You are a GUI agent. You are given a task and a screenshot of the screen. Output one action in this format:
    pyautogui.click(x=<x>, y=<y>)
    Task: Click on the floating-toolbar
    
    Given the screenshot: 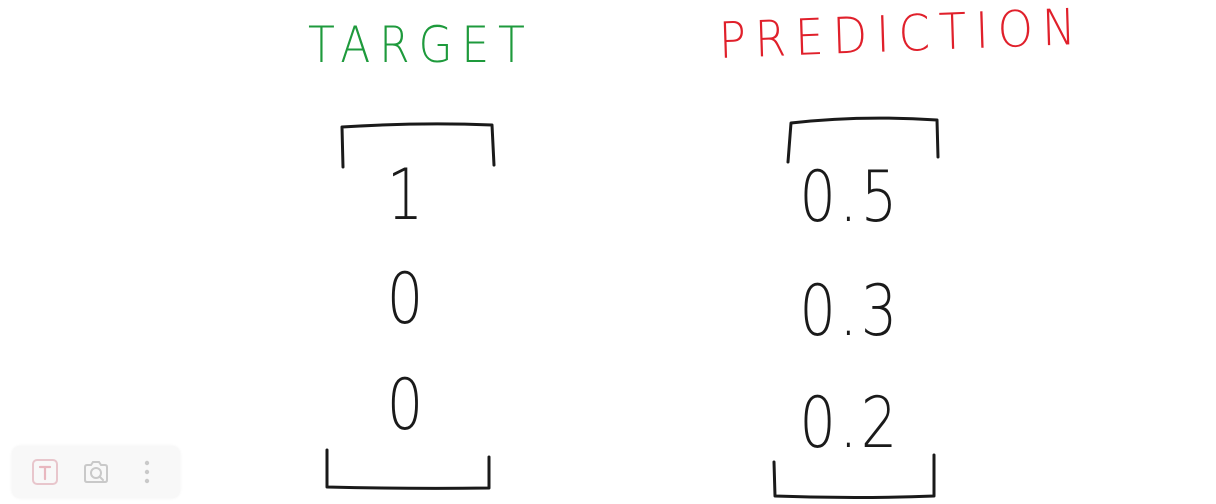 What is the action you would take?
    pyautogui.click(x=96, y=472)
    